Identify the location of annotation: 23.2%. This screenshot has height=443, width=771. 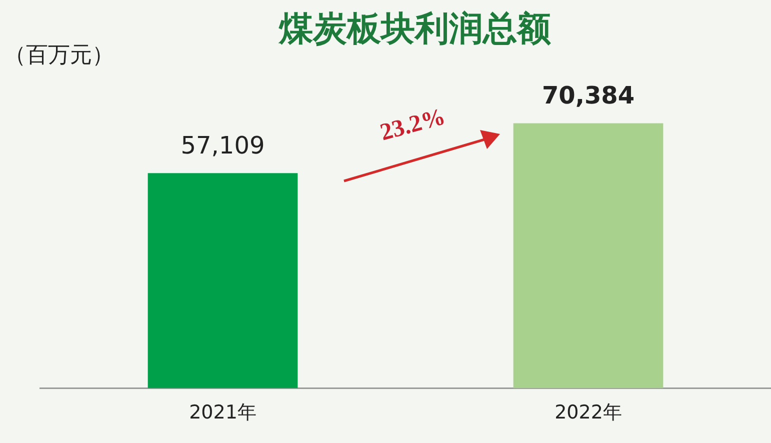
(413, 126).